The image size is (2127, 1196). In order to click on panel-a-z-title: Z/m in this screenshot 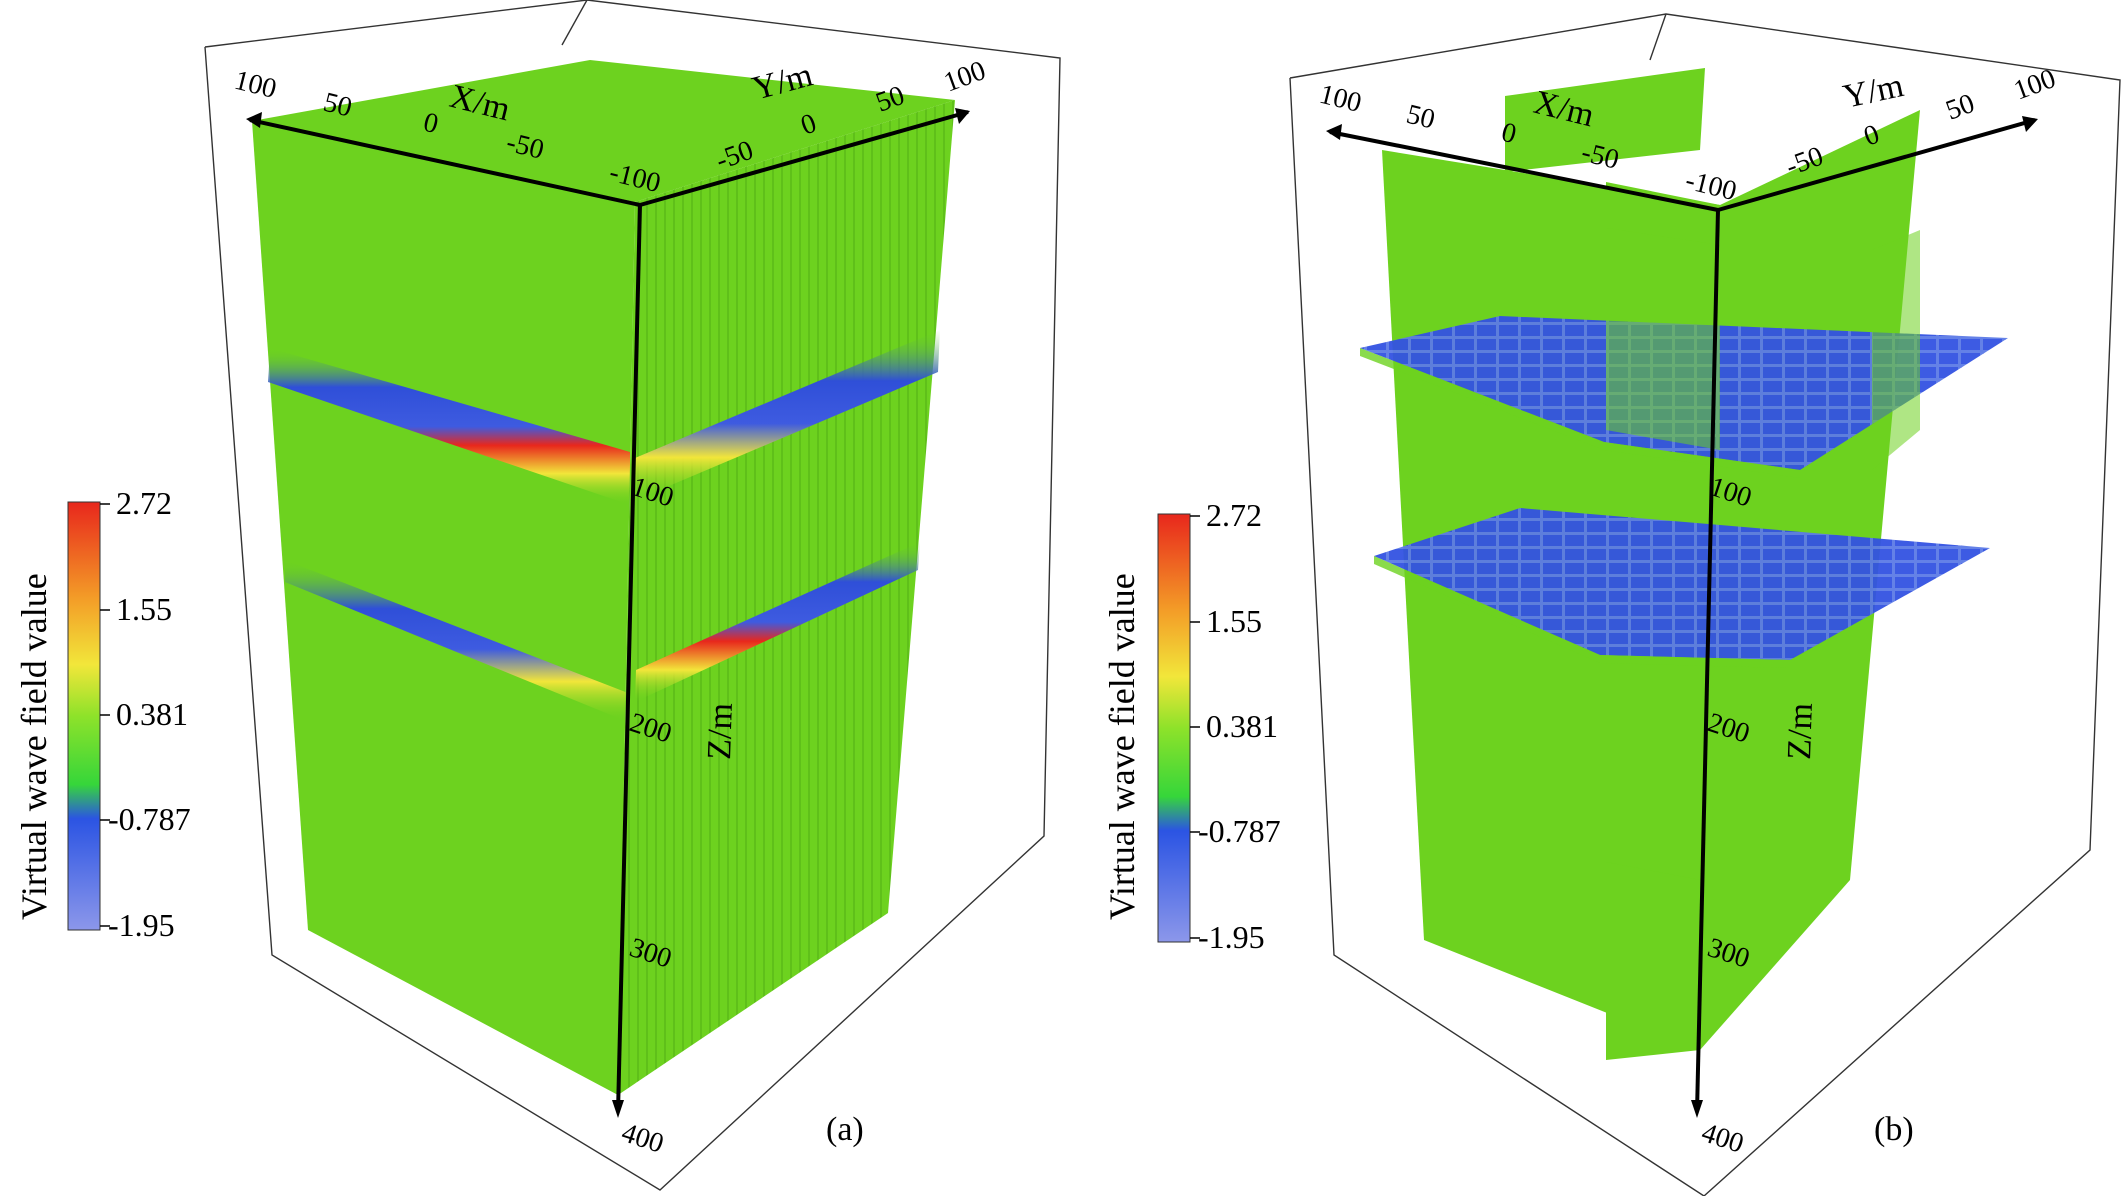, I will do `click(720, 731)`.